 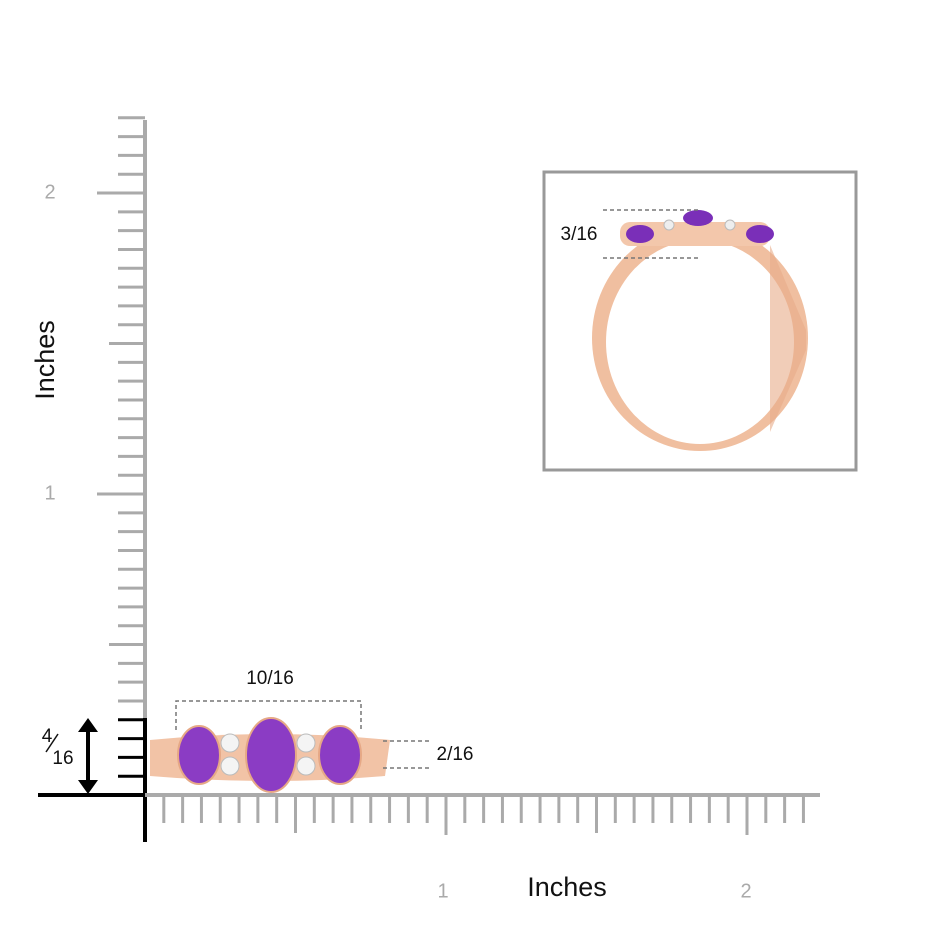 What do you see at coordinates (270, 678) in the screenshot?
I see `width-label: 10/16` at bounding box center [270, 678].